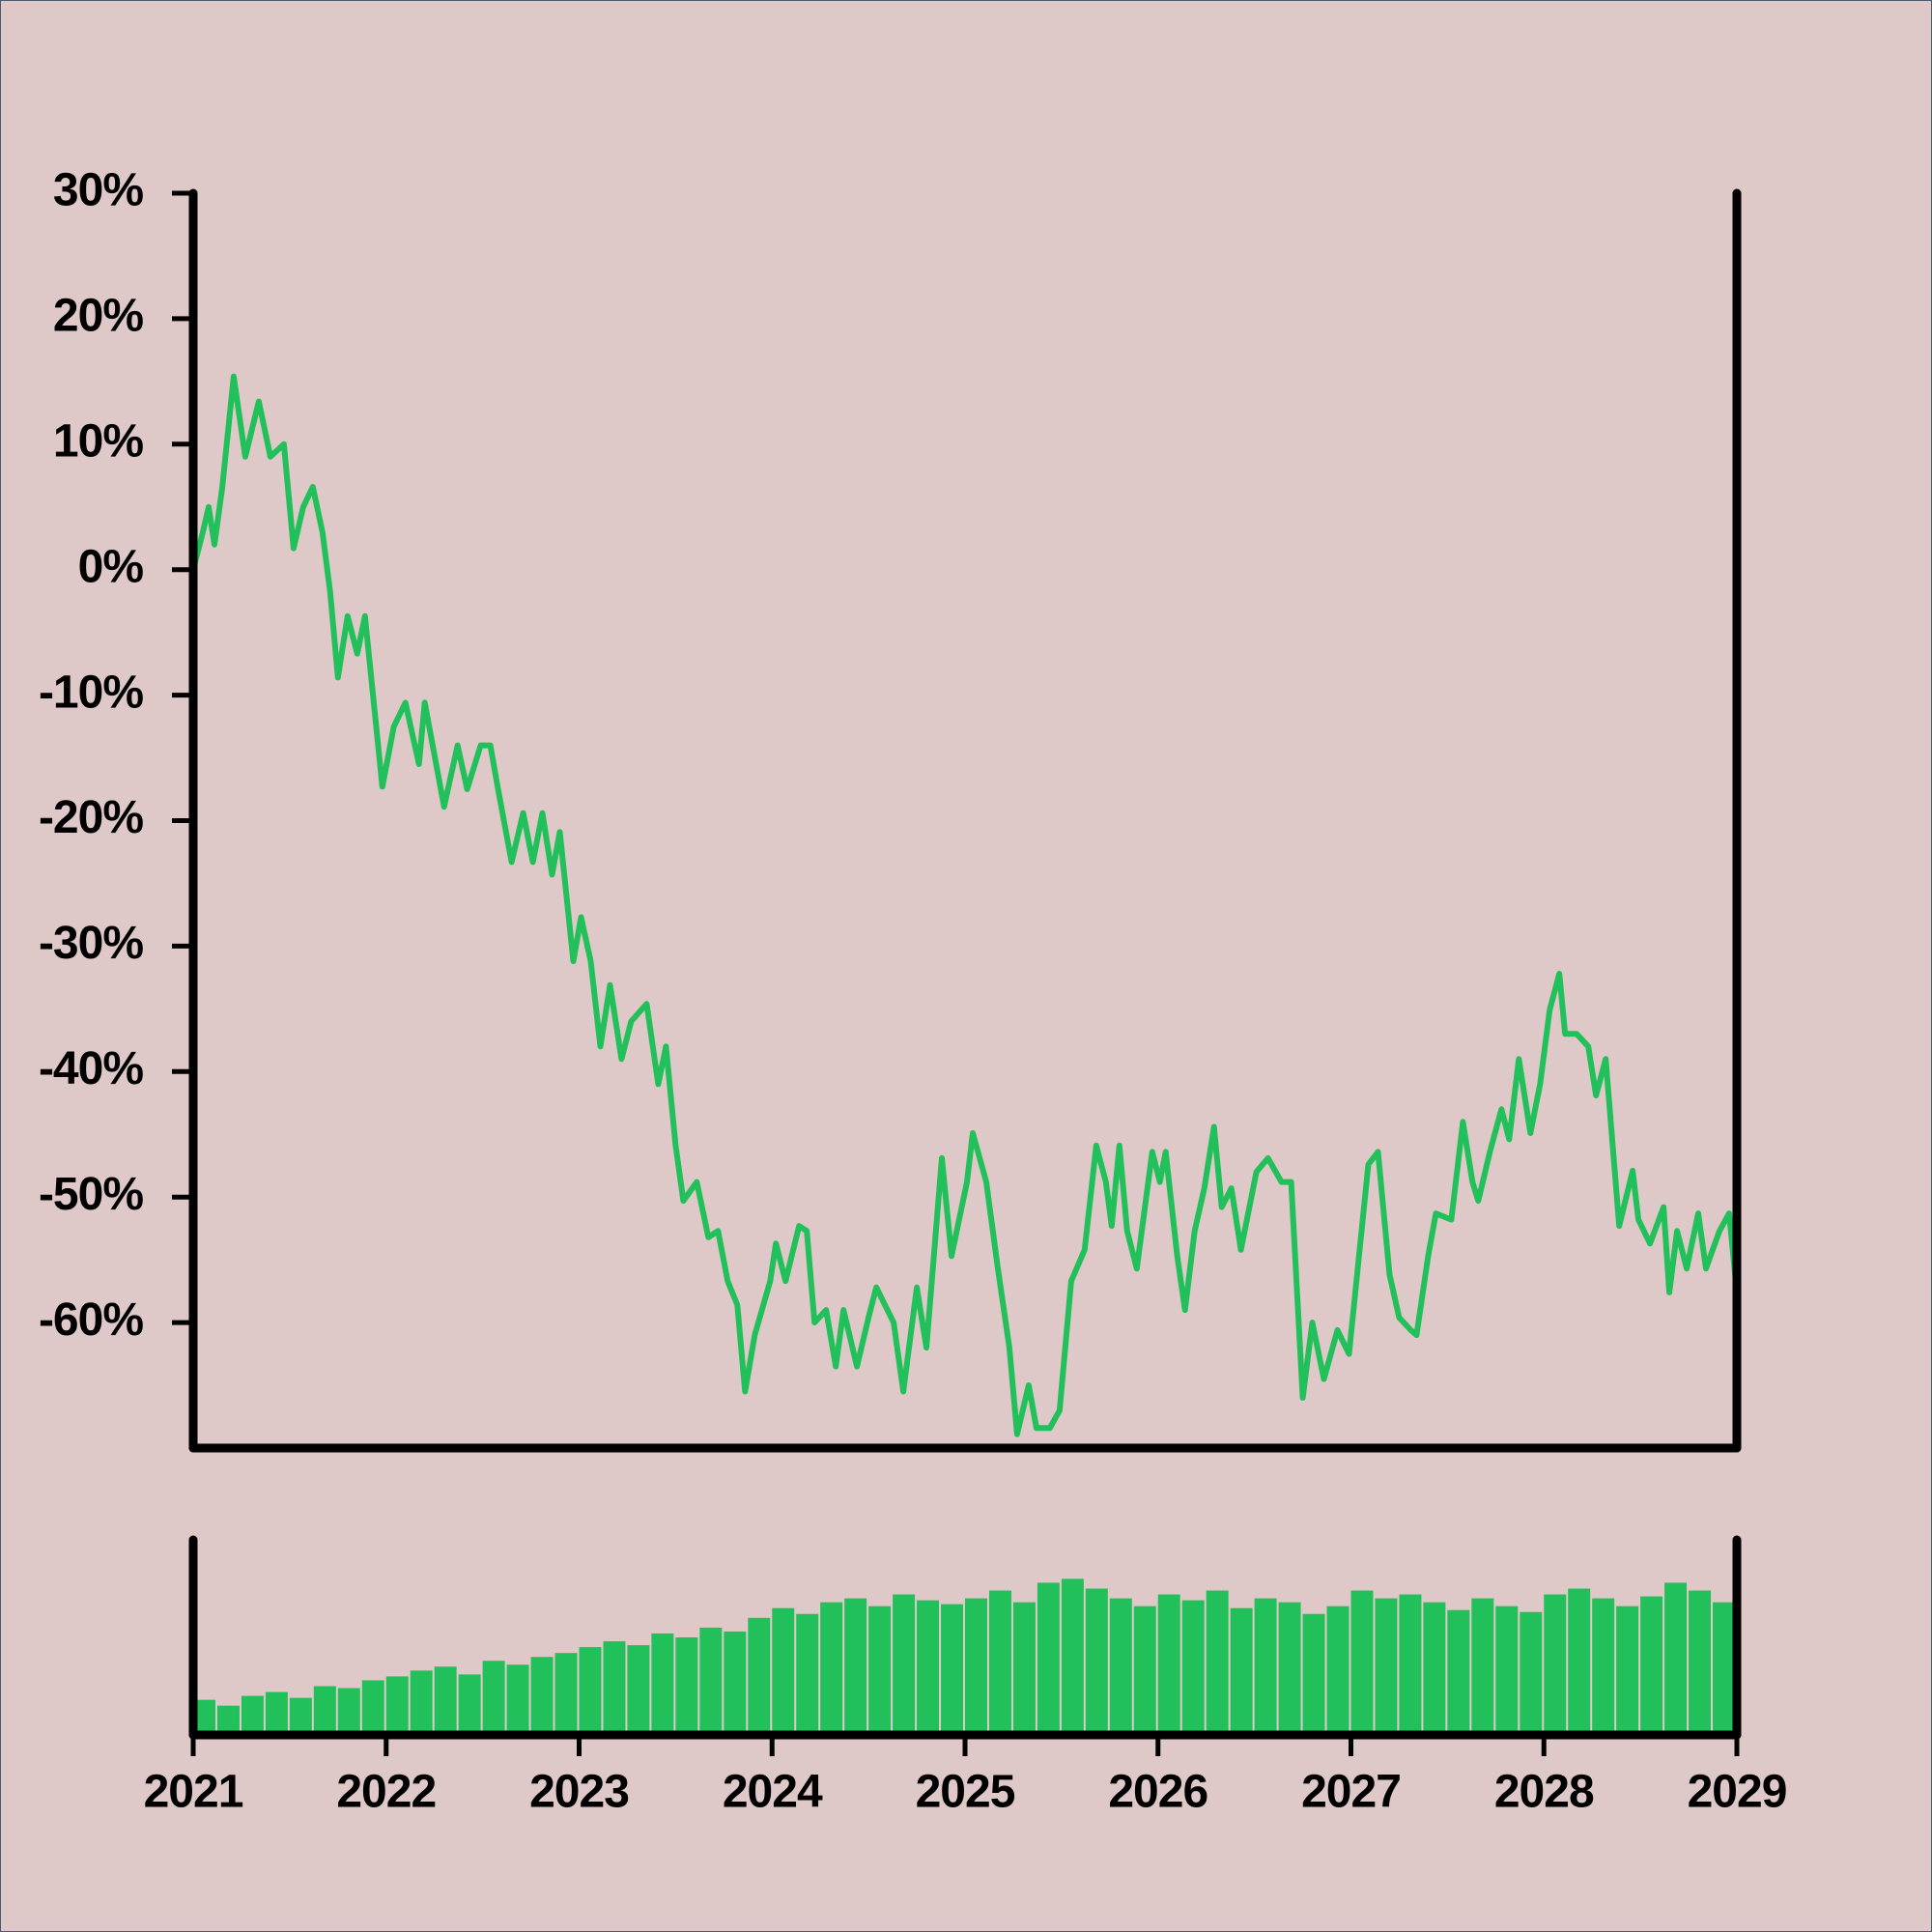 This screenshot has height=1932, width=1932. I want to click on x-tick-label: 2026, so click(1158, 1792).